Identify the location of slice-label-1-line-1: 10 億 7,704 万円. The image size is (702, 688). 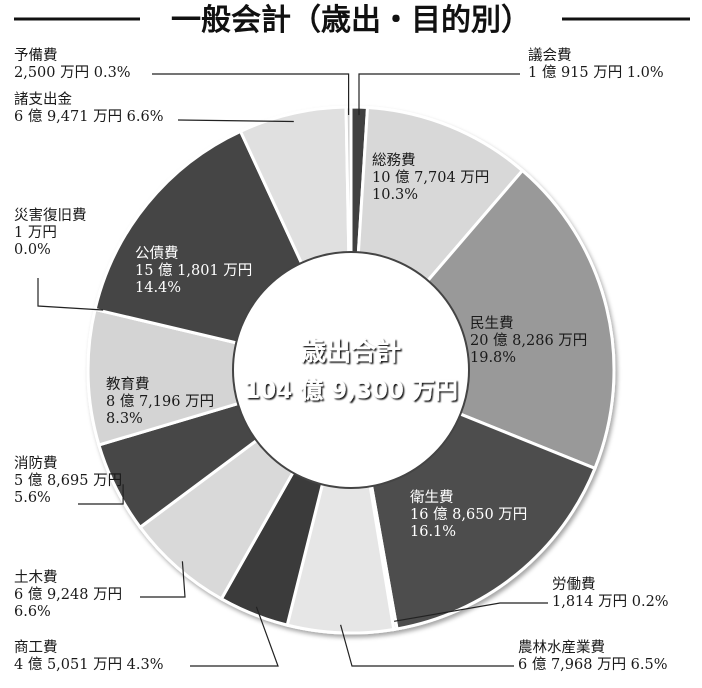
(430, 177).